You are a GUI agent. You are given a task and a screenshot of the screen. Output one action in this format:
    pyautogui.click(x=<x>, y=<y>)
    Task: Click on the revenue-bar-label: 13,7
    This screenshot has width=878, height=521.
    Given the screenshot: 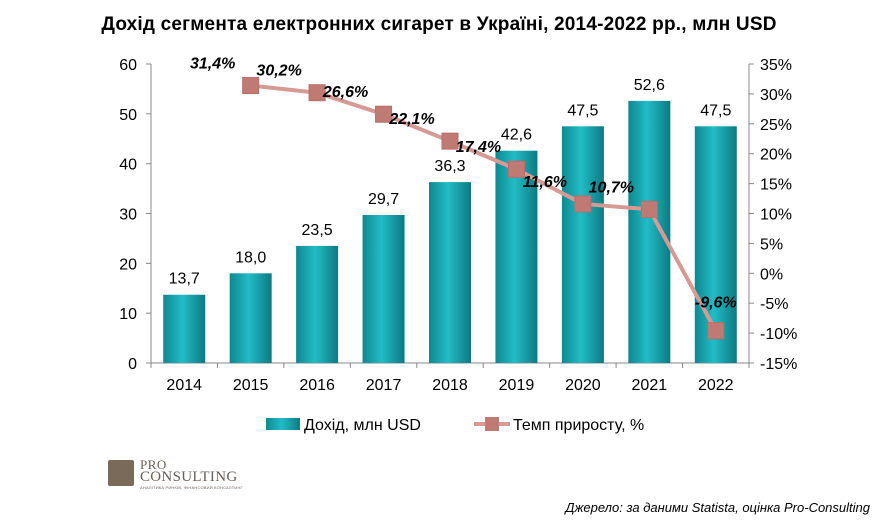 What is the action you would take?
    pyautogui.click(x=184, y=279)
    